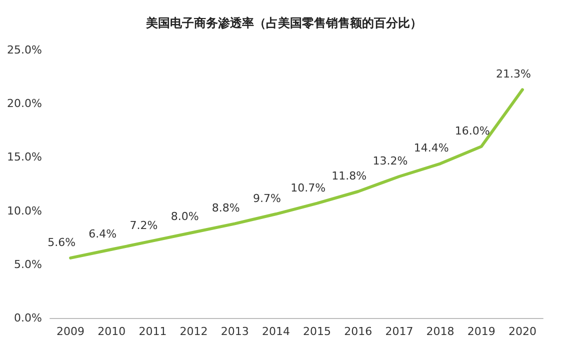 Image resolution: width=568 pixels, height=348 pixels. Describe the element at coordinates (390, 161) in the screenshot. I see `data-label: 13.2%` at that location.